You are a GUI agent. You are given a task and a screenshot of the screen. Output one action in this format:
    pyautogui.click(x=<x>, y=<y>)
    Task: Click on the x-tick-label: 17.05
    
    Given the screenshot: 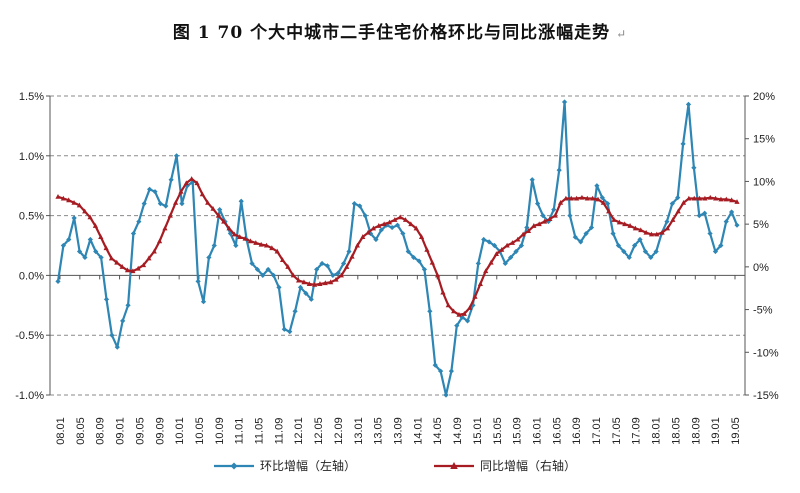 What is the action you would take?
    pyautogui.click(x=617, y=431)
    